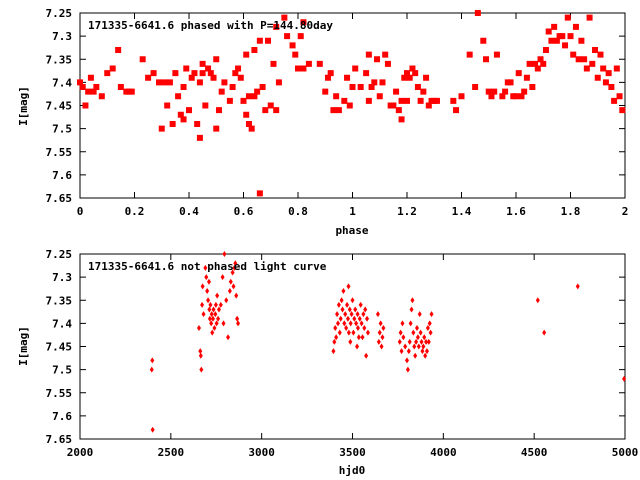 This screenshot has width=640, height=480. What do you see at coordinates (62, 277) in the screenshot?
I see `unphased-y-tick-label: 7.3` at bounding box center [62, 277].